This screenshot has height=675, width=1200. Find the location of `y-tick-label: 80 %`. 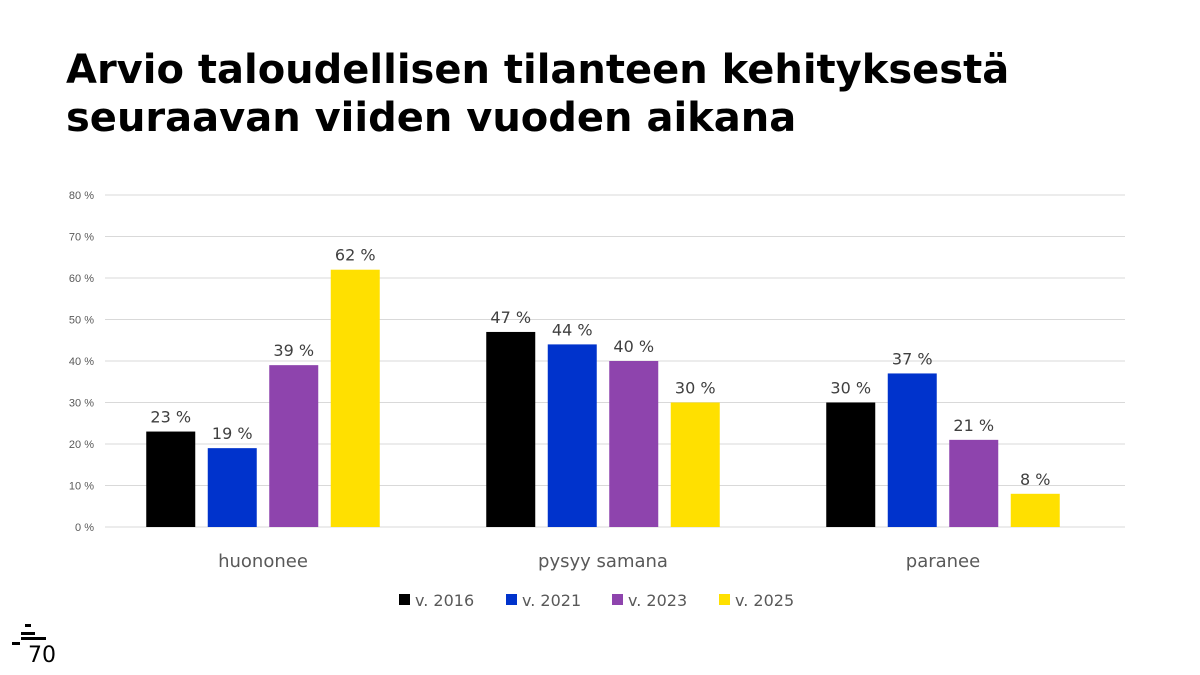

y-tick-label: 80 % is located at coordinates (81, 196).